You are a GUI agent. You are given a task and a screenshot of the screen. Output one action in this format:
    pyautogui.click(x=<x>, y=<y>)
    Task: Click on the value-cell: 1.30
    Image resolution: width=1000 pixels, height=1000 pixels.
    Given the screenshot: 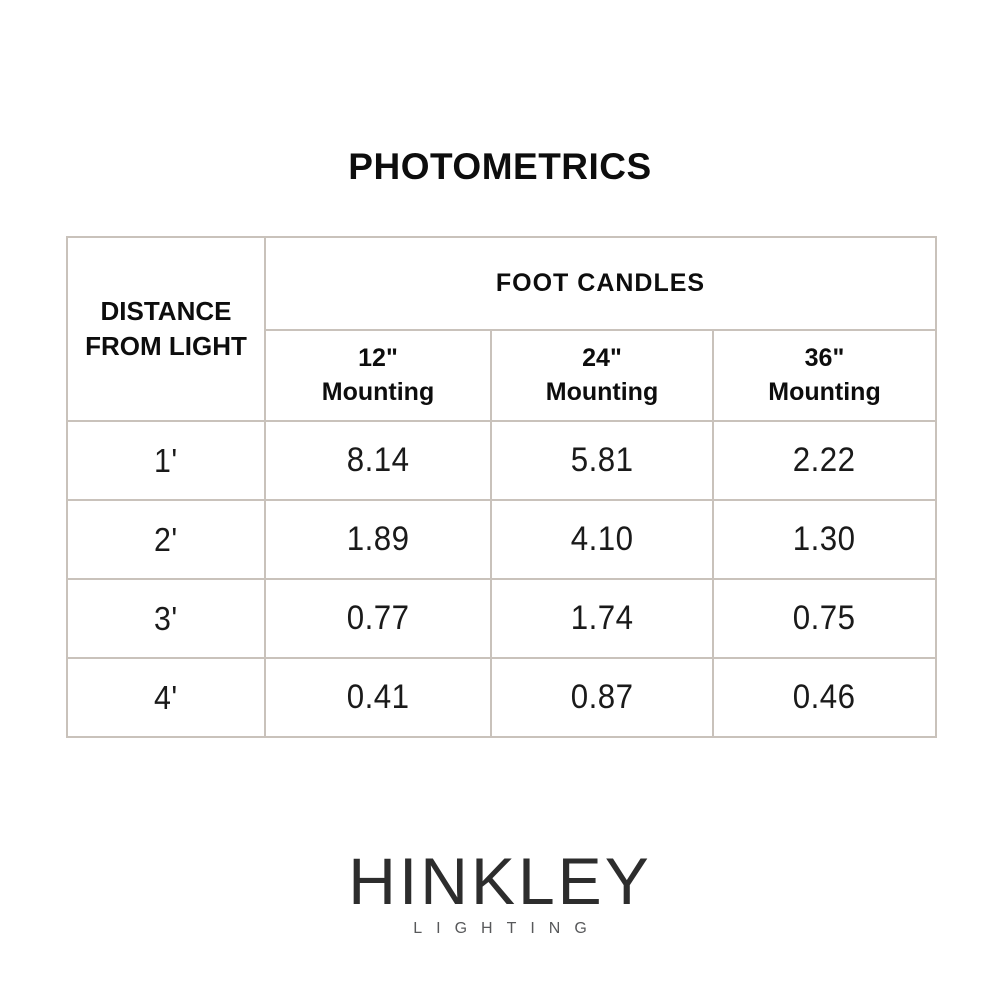 What is the action you would take?
    pyautogui.click(x=824, y=539)
    